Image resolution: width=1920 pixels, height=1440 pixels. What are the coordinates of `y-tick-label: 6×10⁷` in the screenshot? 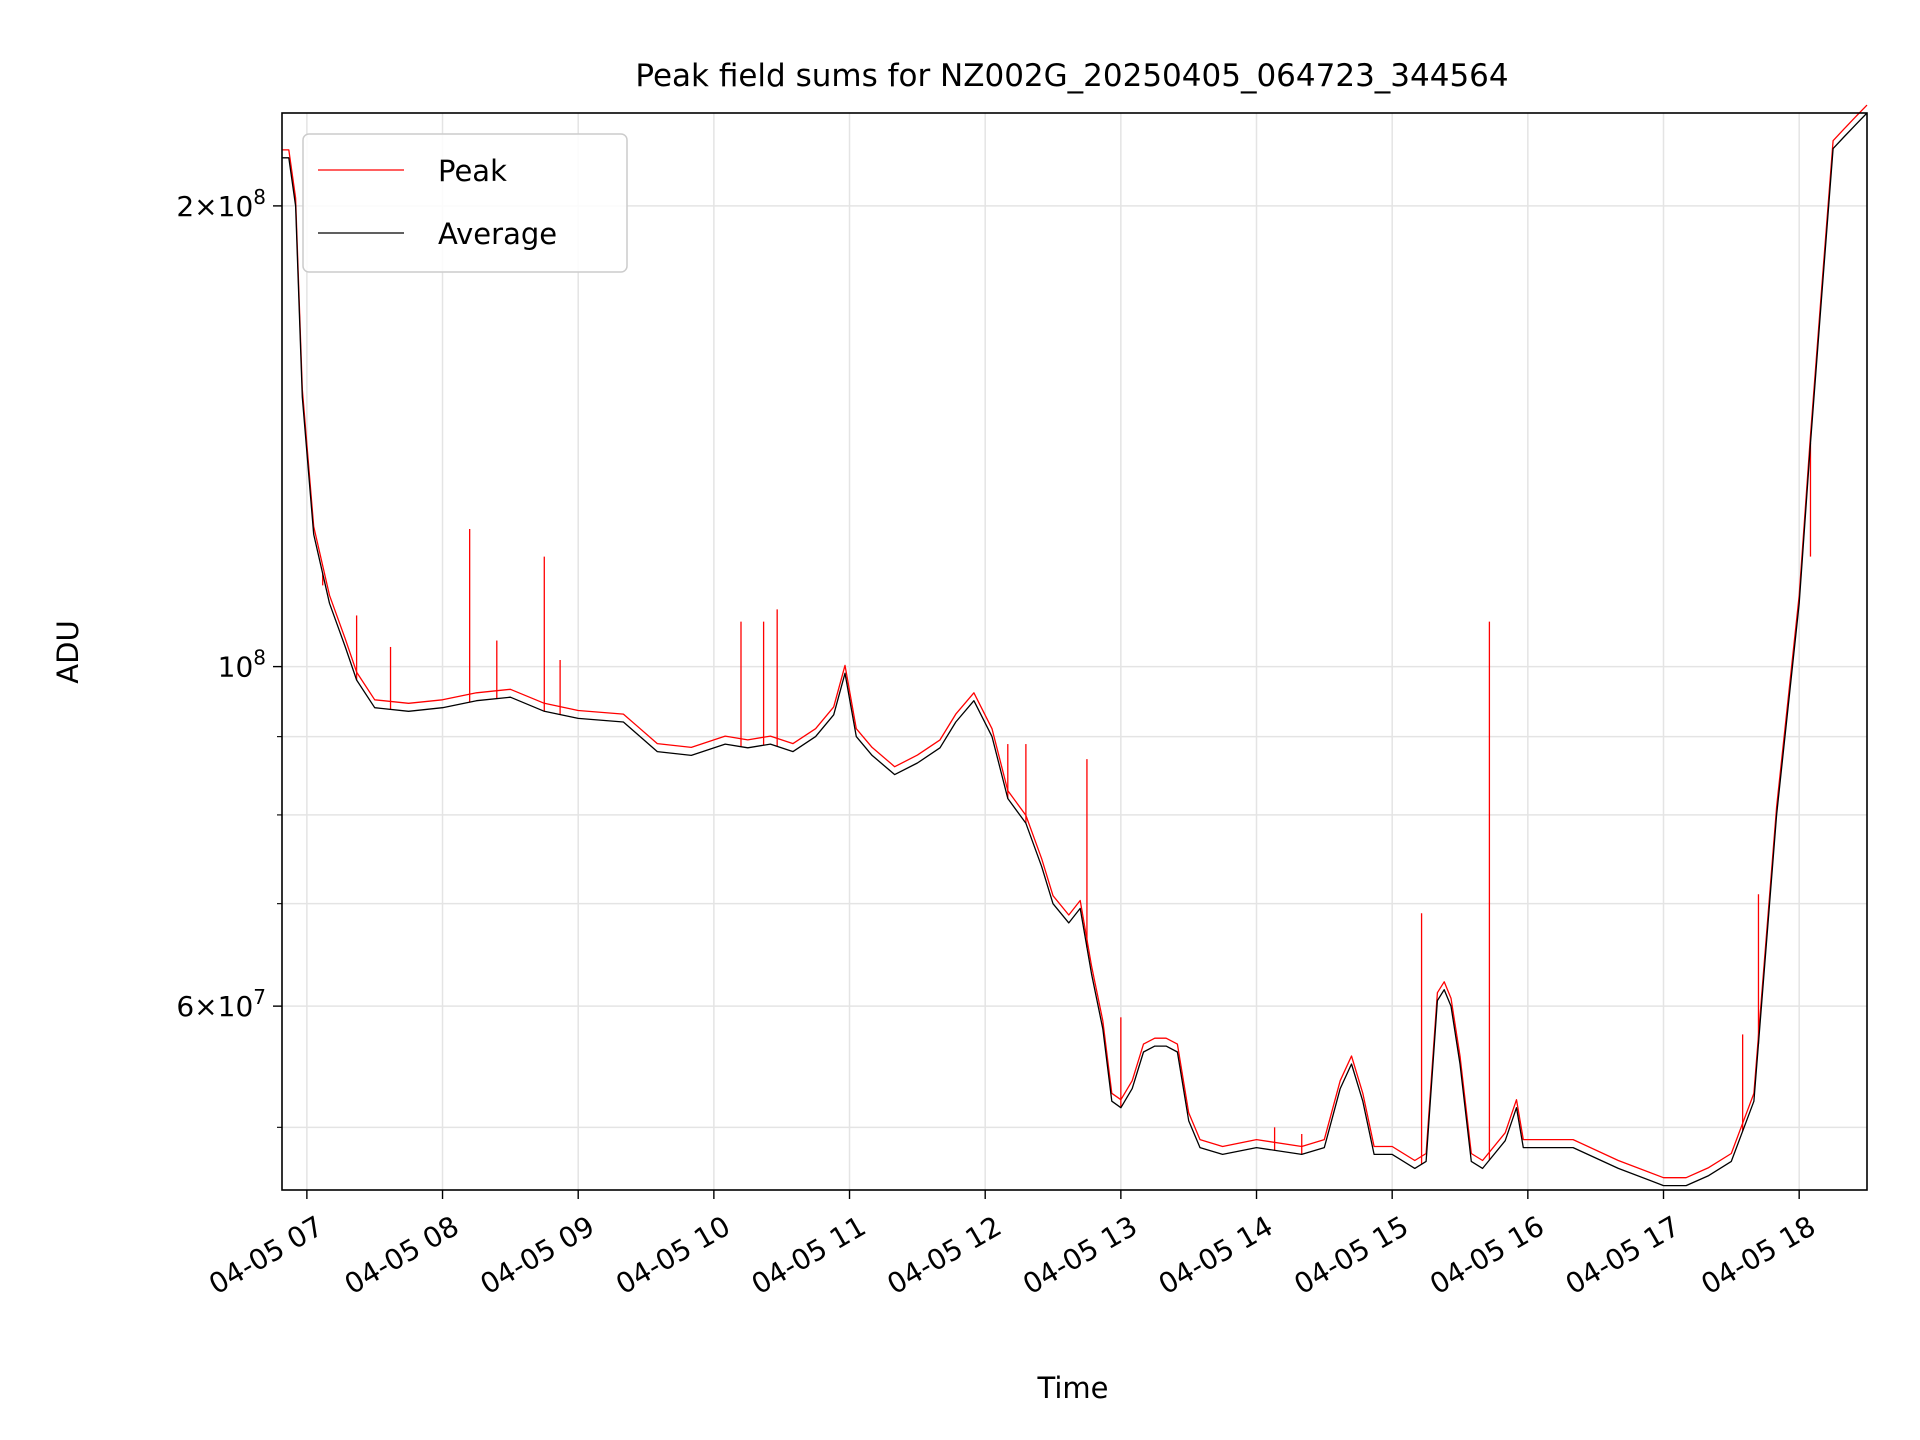 It's located at (221, 1004).